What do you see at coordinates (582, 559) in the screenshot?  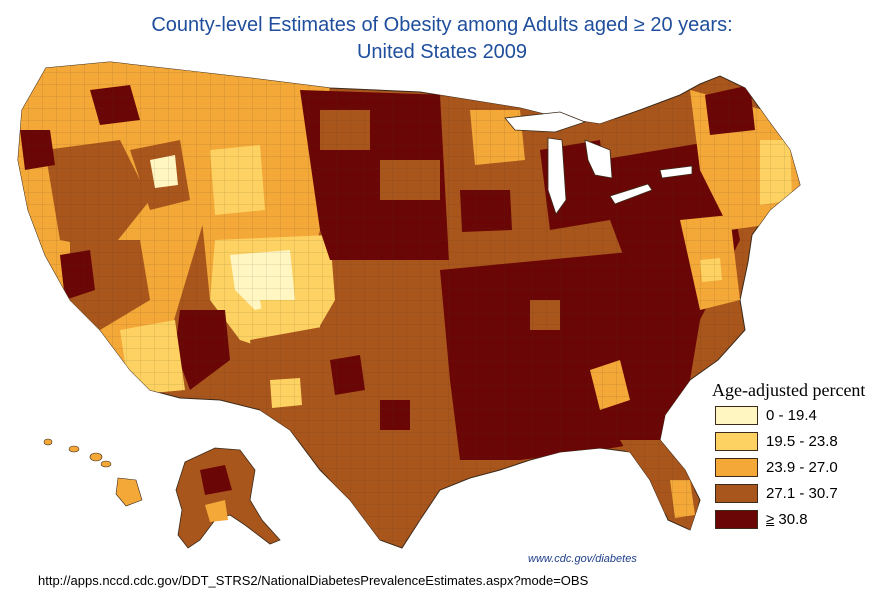 I see `cdc-credit: www.cdc.gov/diabetes` at bounding box center [582, 559].